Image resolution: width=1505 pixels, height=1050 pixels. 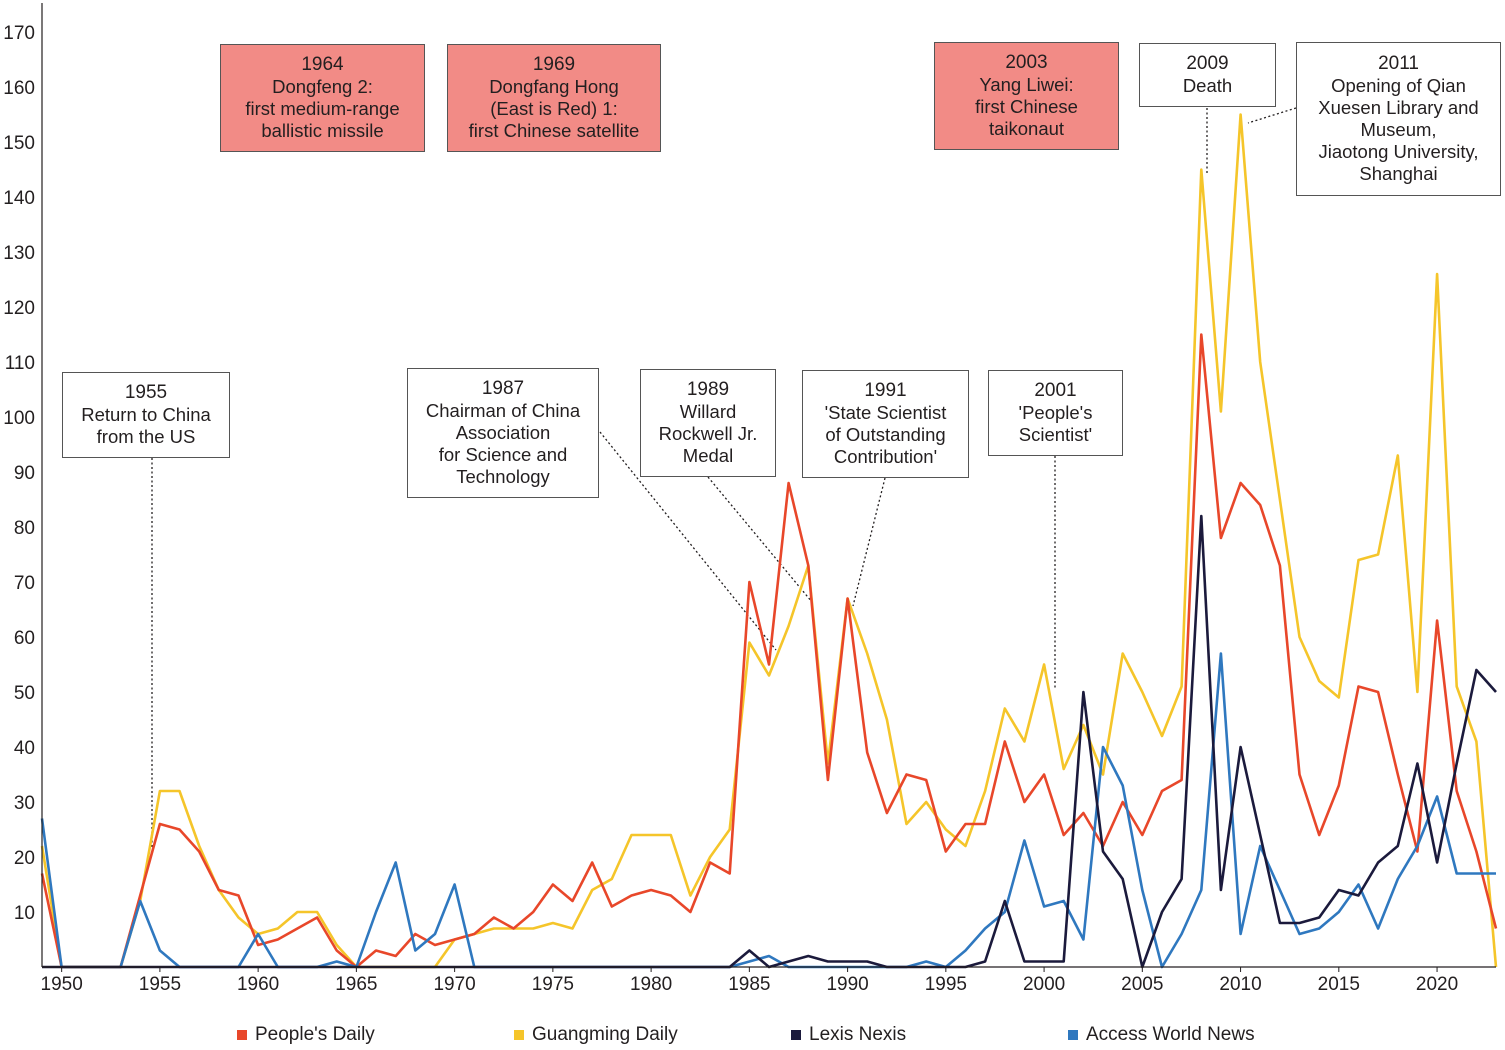 I want to click on annotation-text-line: Technology, so click(x=503, y=476).